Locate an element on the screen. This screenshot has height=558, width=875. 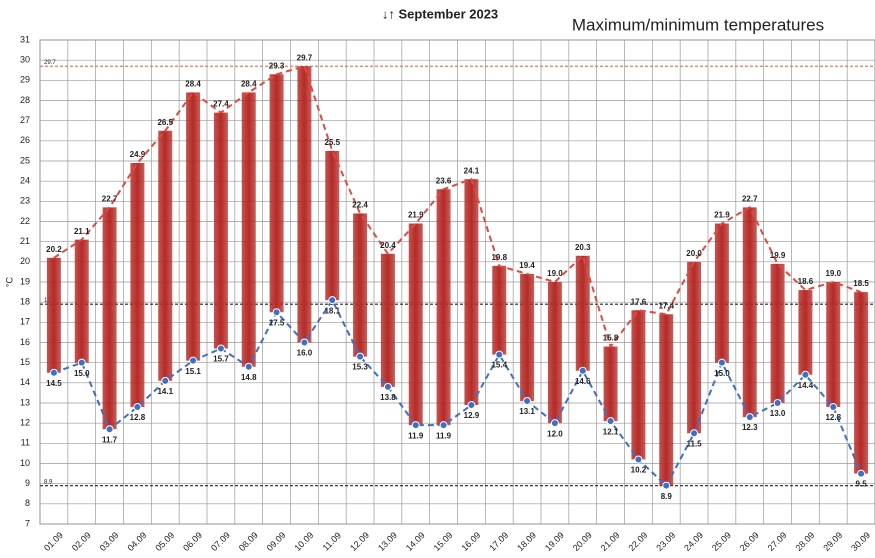
x-tick-label: 30.09 is located at coordinates (860, 541).